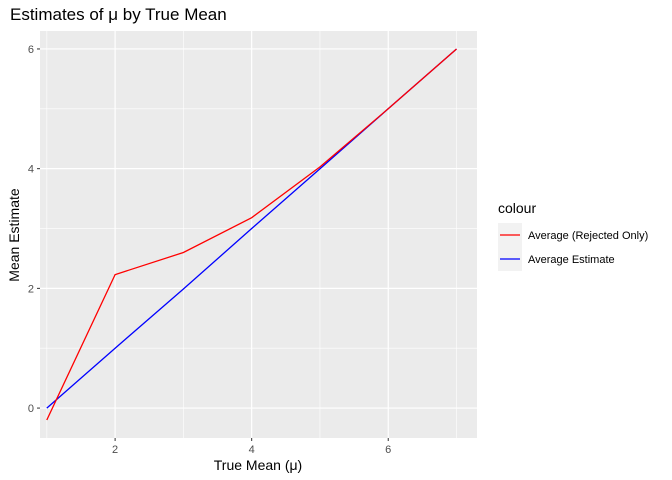 This screenshot has width=672, height=480. What do you see at coordinates (388, 450) in the screenshot?
I see `x-tick-label: 6` at bounding box center [388, 450].